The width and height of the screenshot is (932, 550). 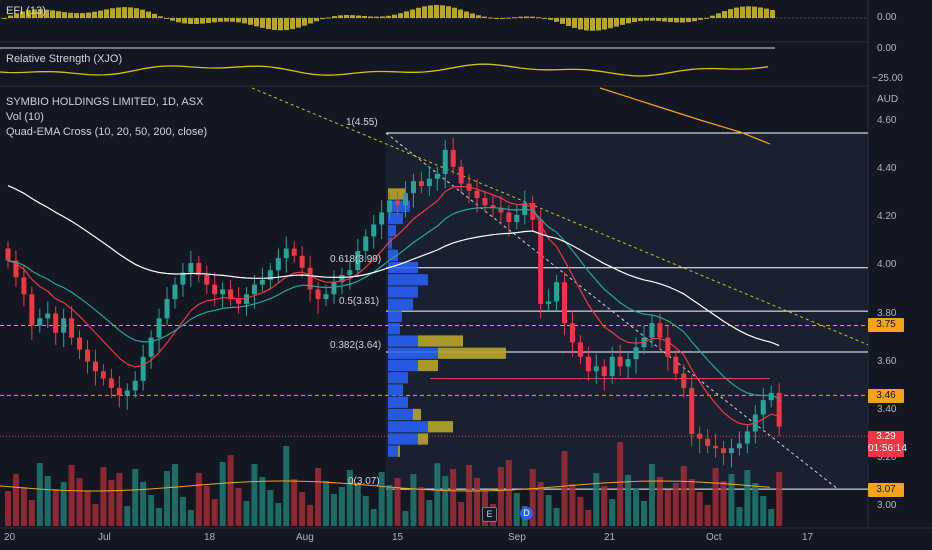 What do you see at coordinates (808, 537) in the screenshot?
I see `date-tick: 17` at bounding box center [808, 537].